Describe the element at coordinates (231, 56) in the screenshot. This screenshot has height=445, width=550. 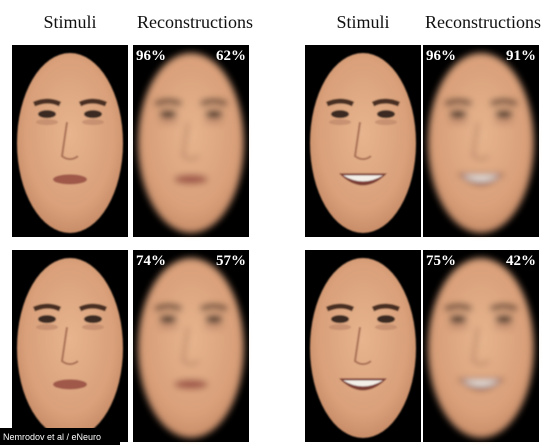
I see `match-right: 62%` at that location.